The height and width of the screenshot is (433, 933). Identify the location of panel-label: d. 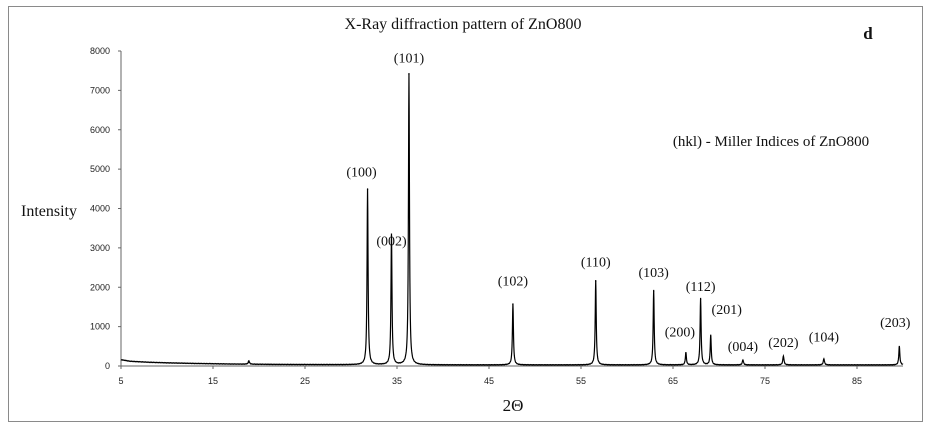
(868, 33).